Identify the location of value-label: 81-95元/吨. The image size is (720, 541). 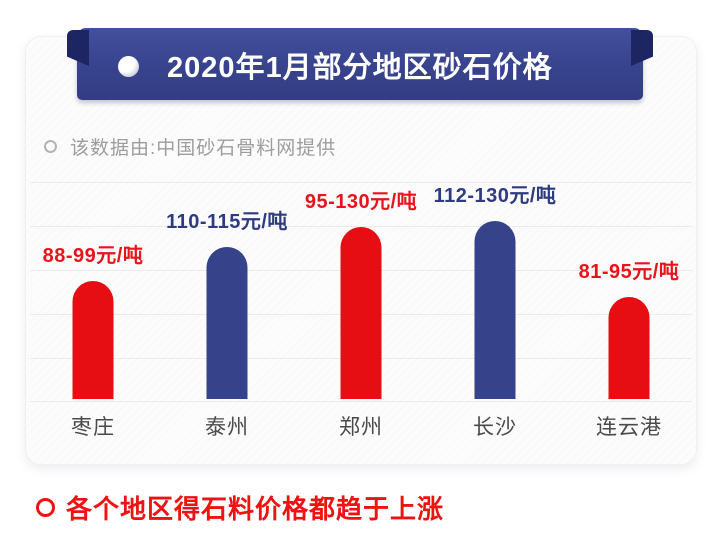
(629, 272).